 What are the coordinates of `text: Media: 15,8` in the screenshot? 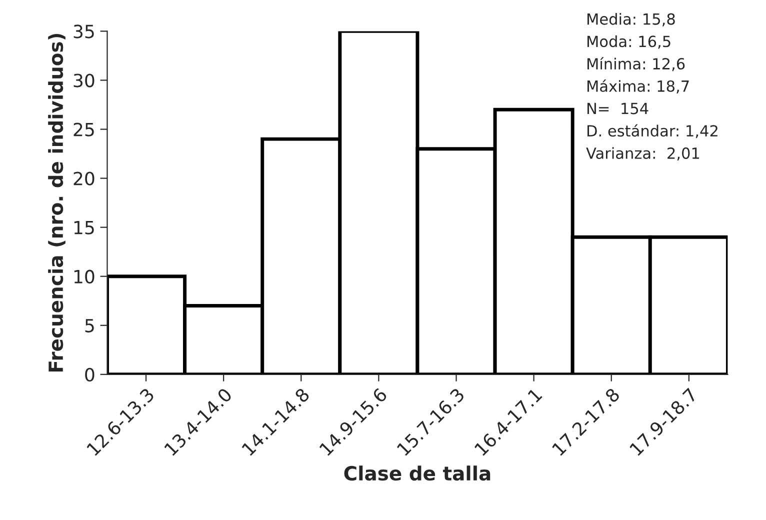 It's located at (631, 19).